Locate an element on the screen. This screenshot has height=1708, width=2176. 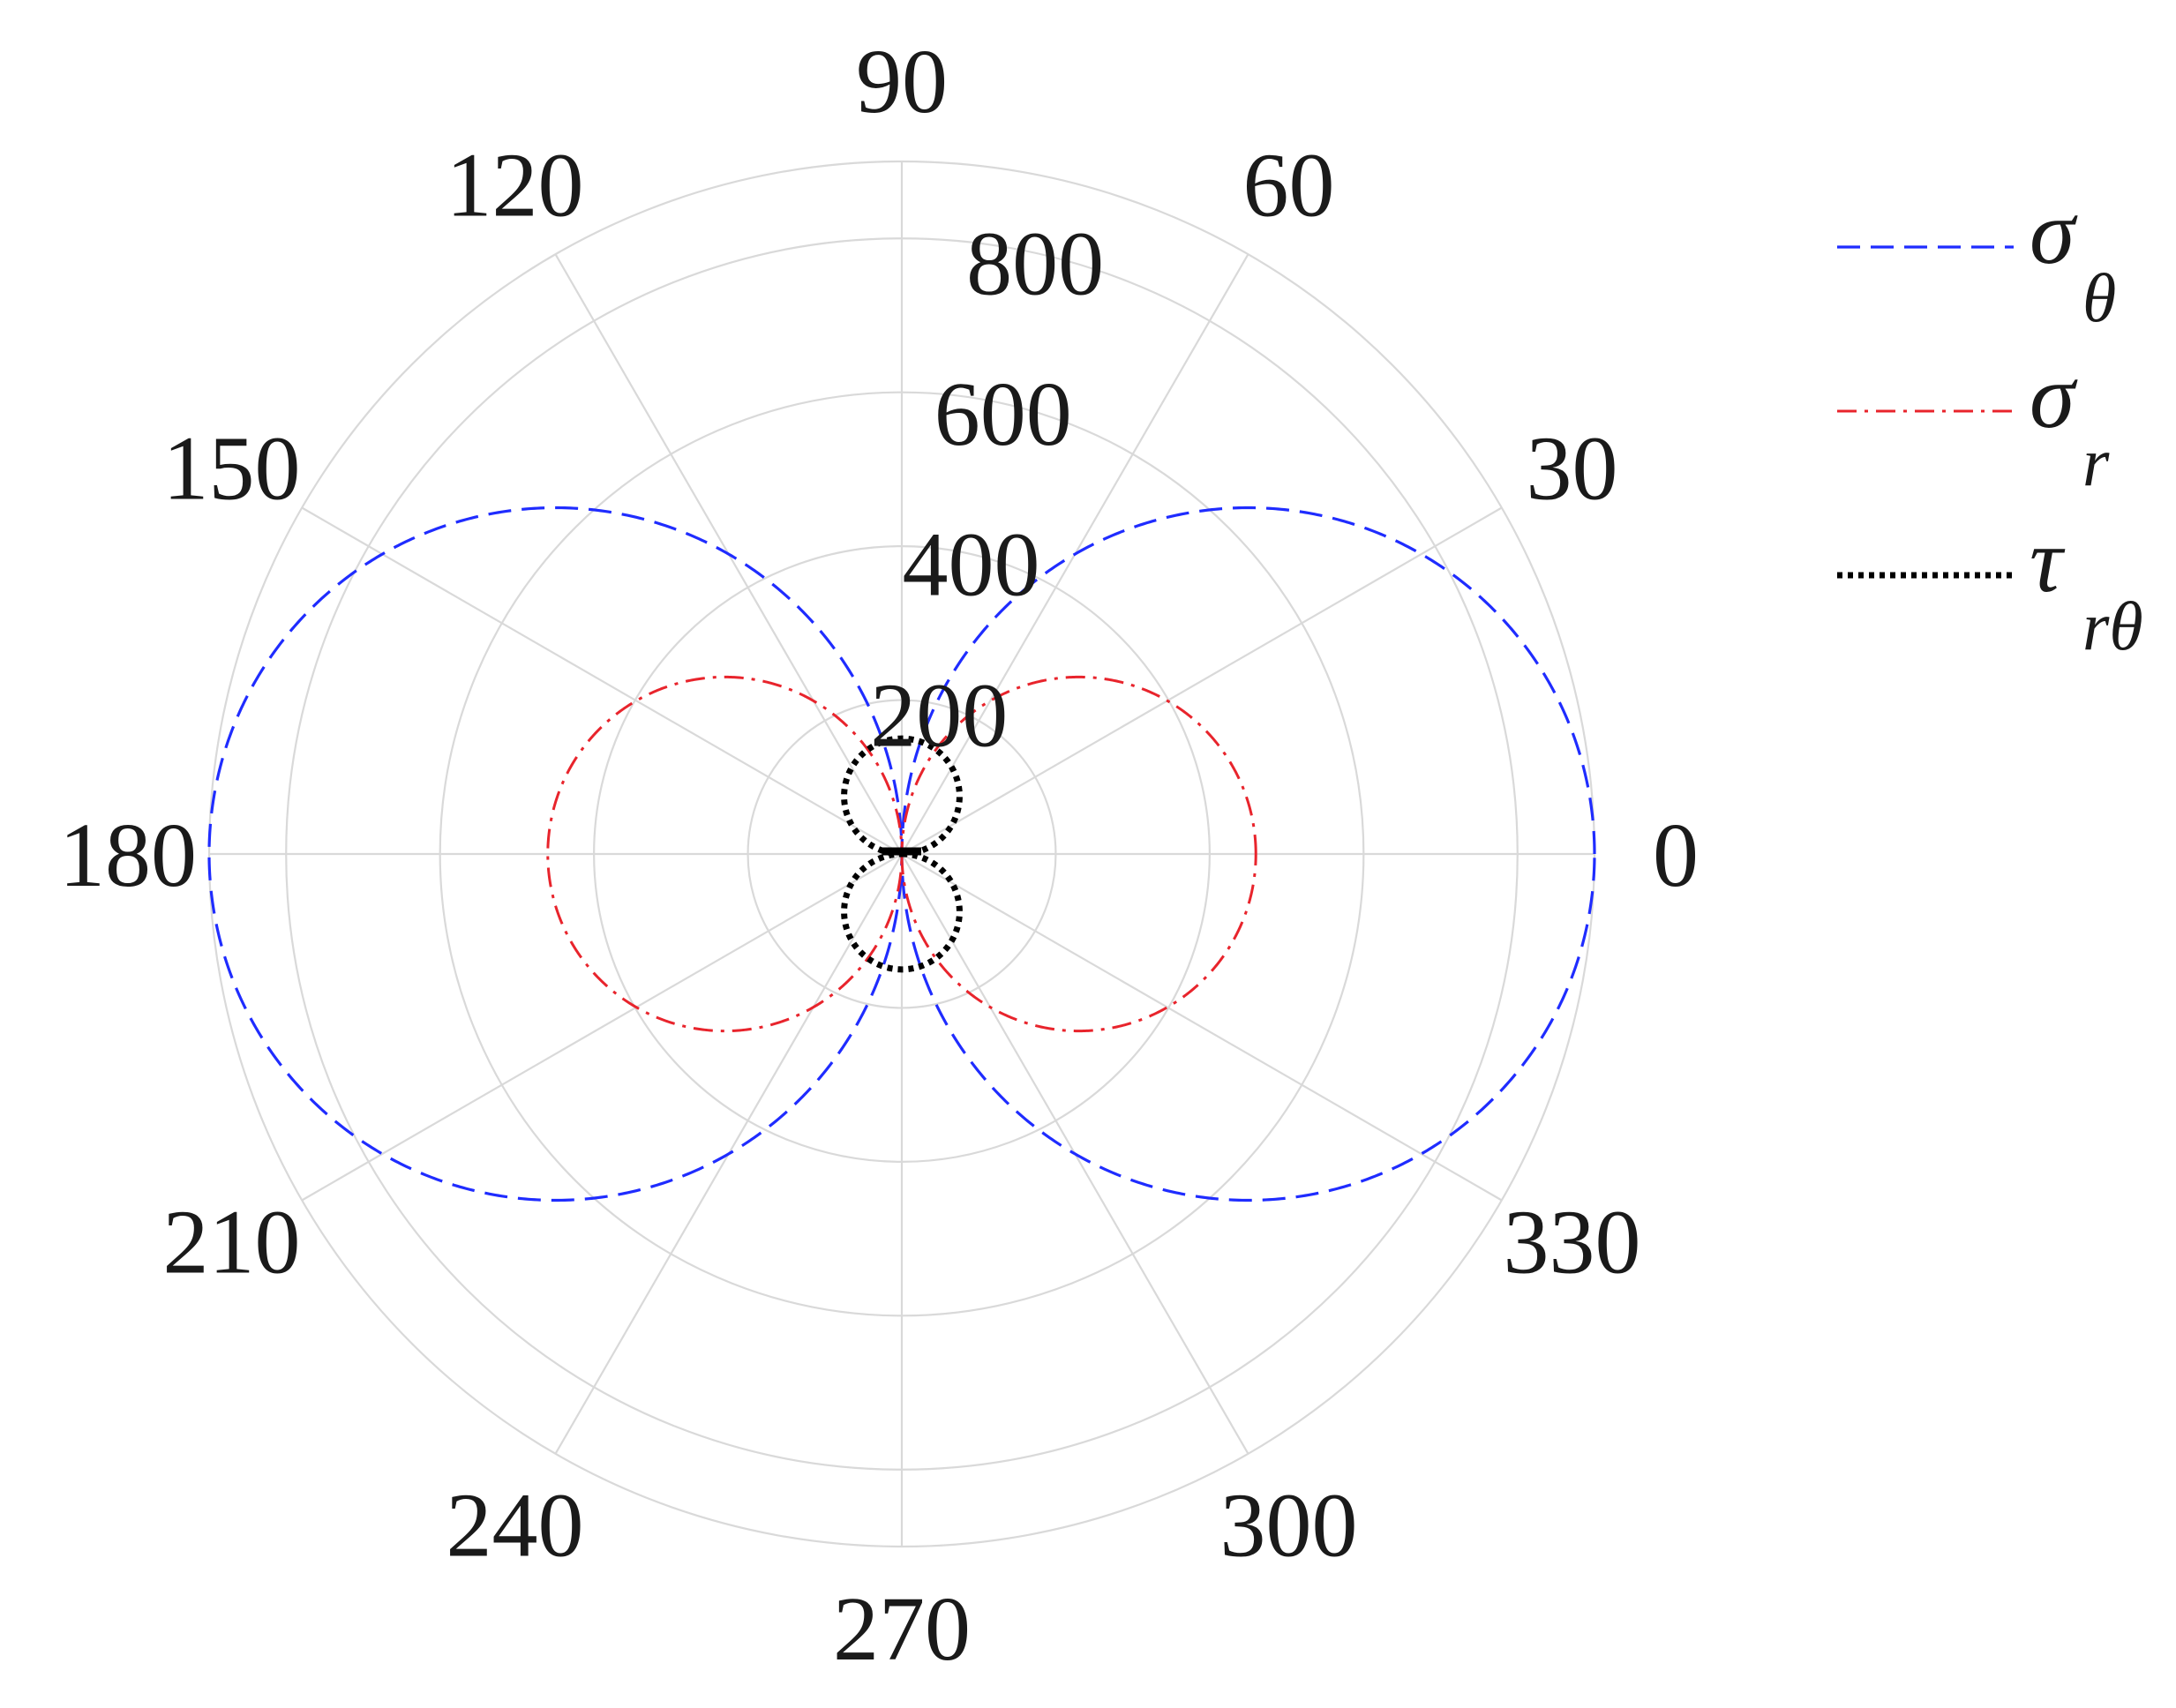
radial-tick-label-600: 600 is located at coordinates (1003, 414).